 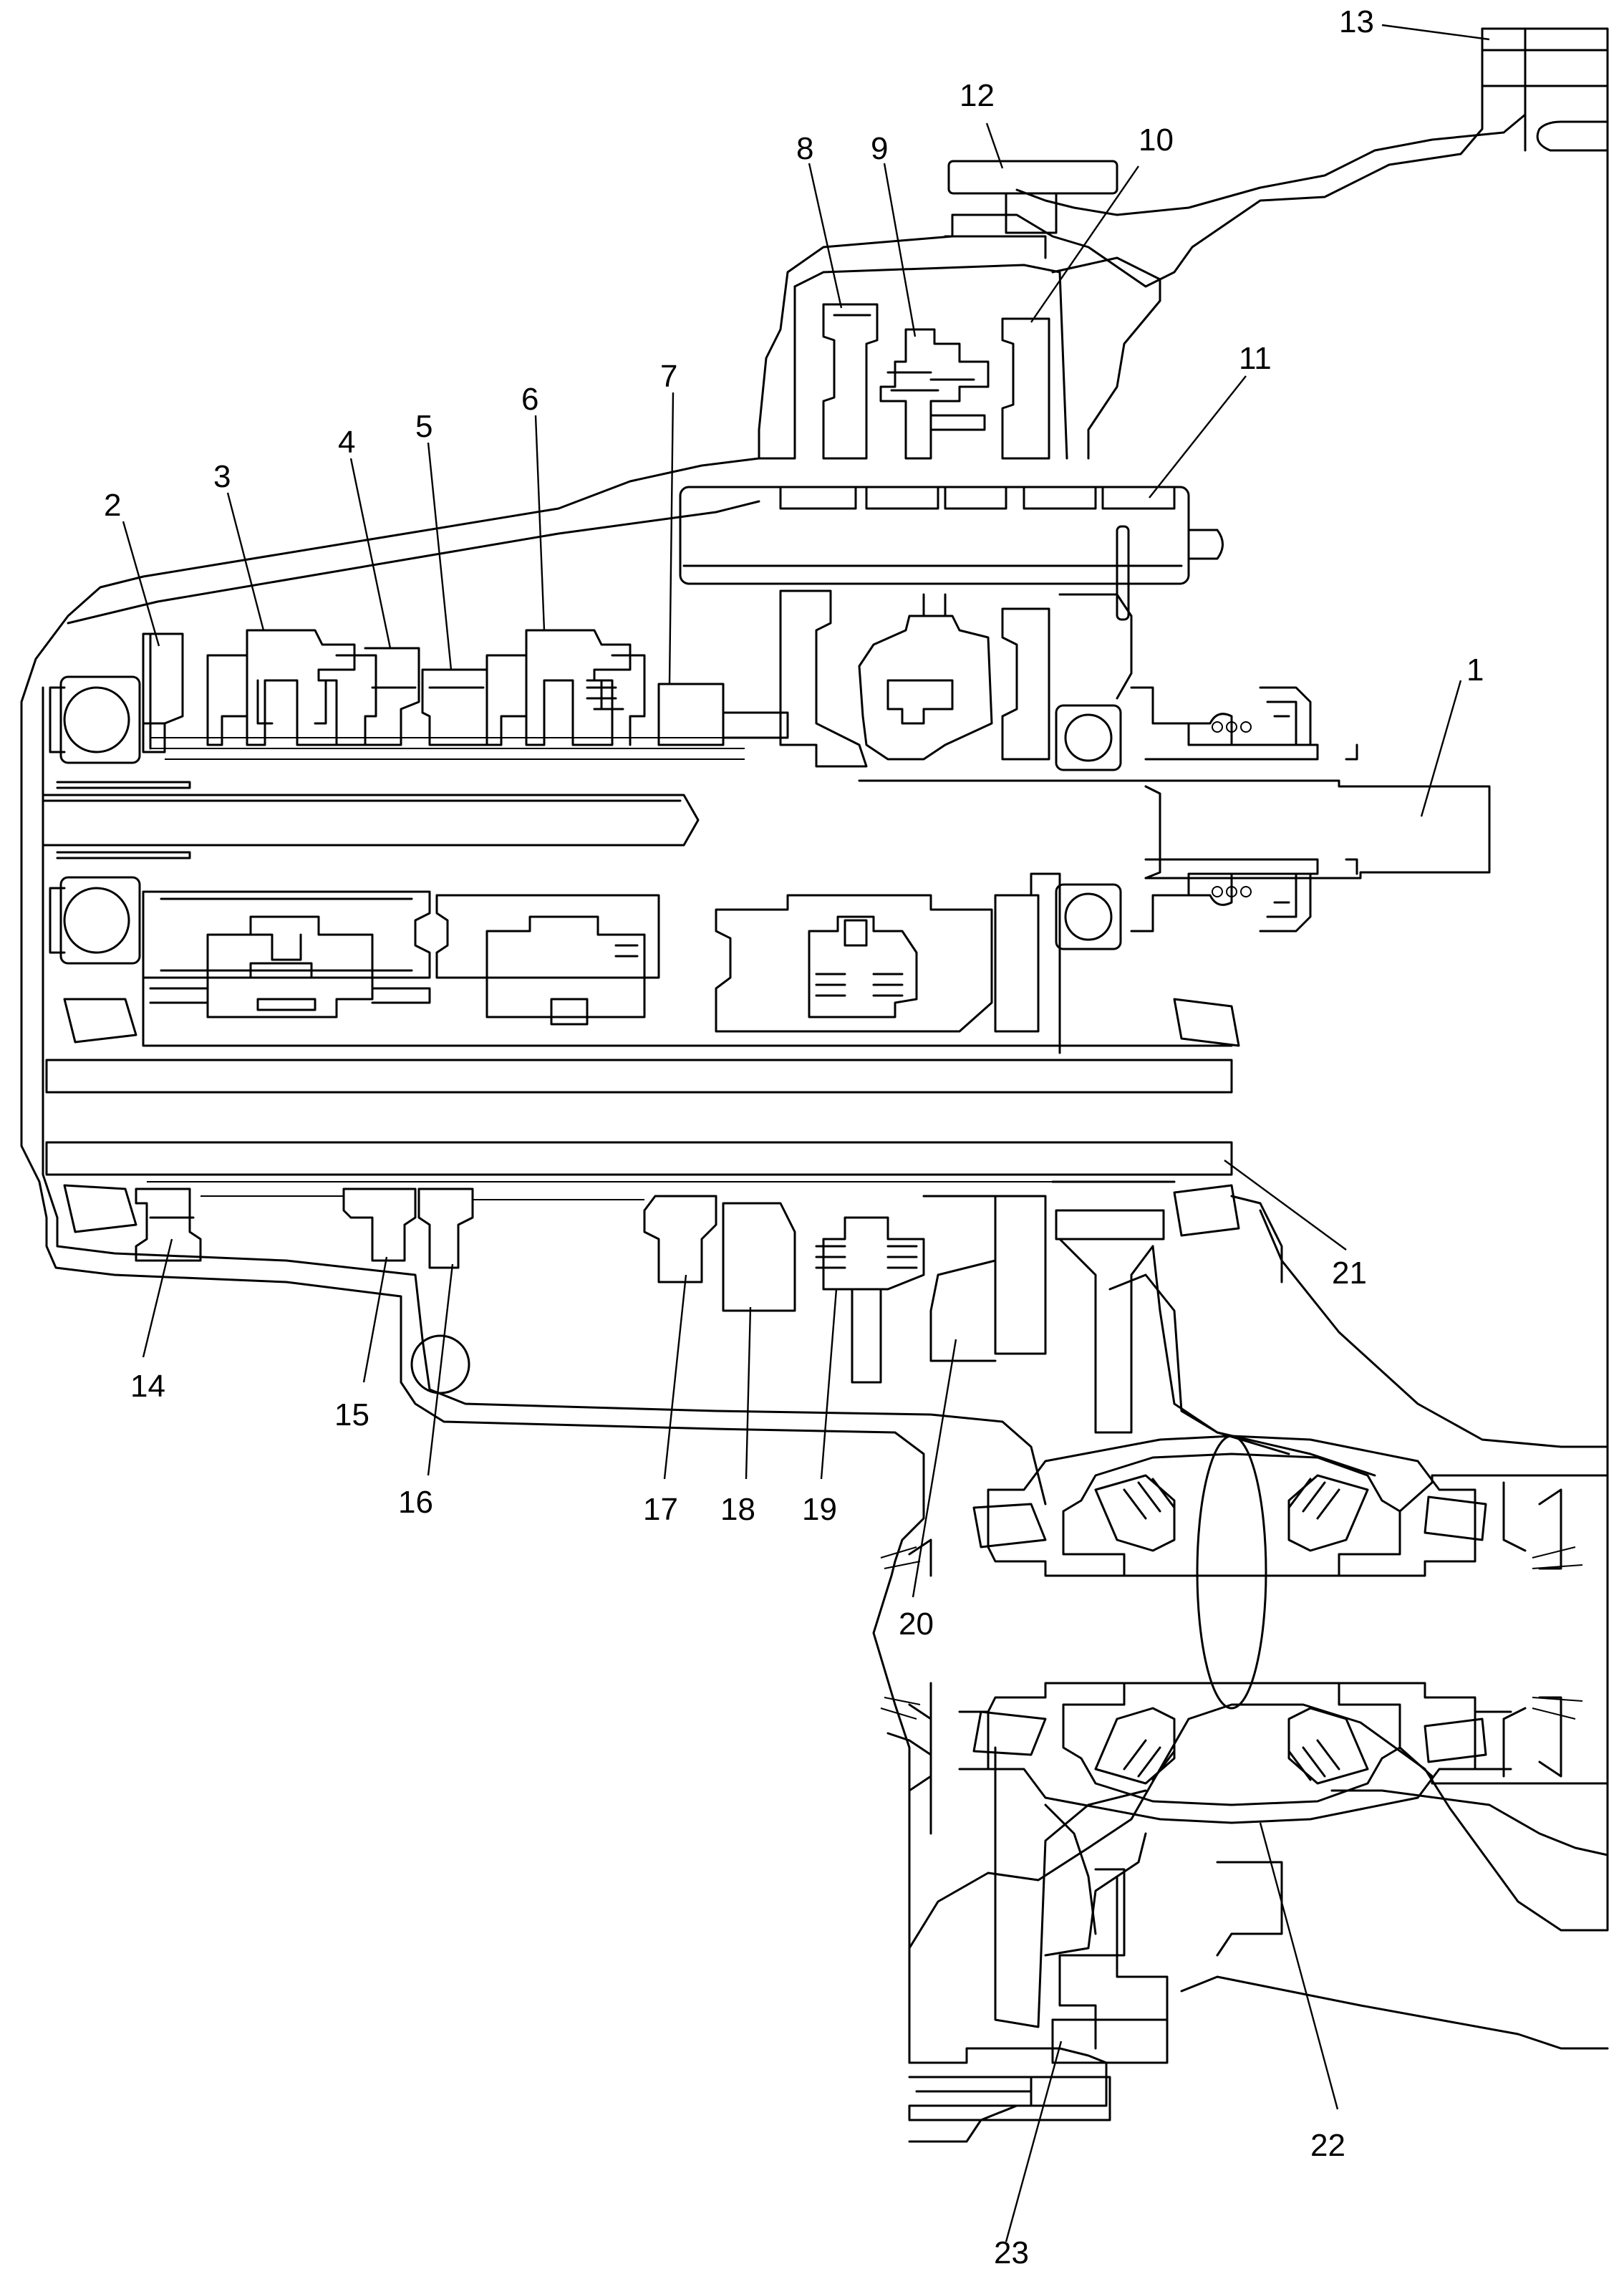 What do you see at coordinates (222, 476) in the screenshot?
I see `callout-3: 3` at bounding box center [222, 476].